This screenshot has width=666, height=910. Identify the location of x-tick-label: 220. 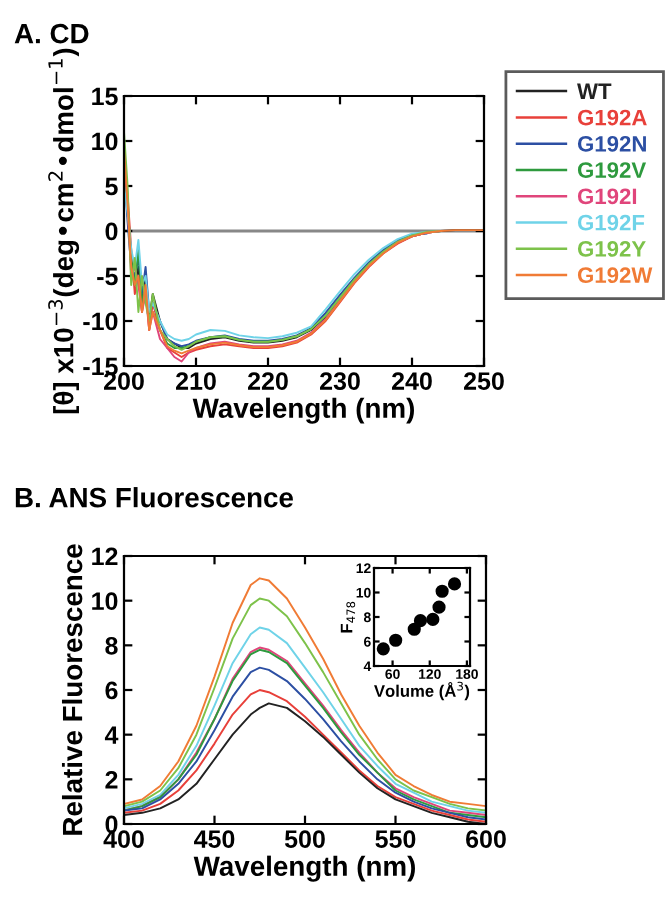
(268, 381).